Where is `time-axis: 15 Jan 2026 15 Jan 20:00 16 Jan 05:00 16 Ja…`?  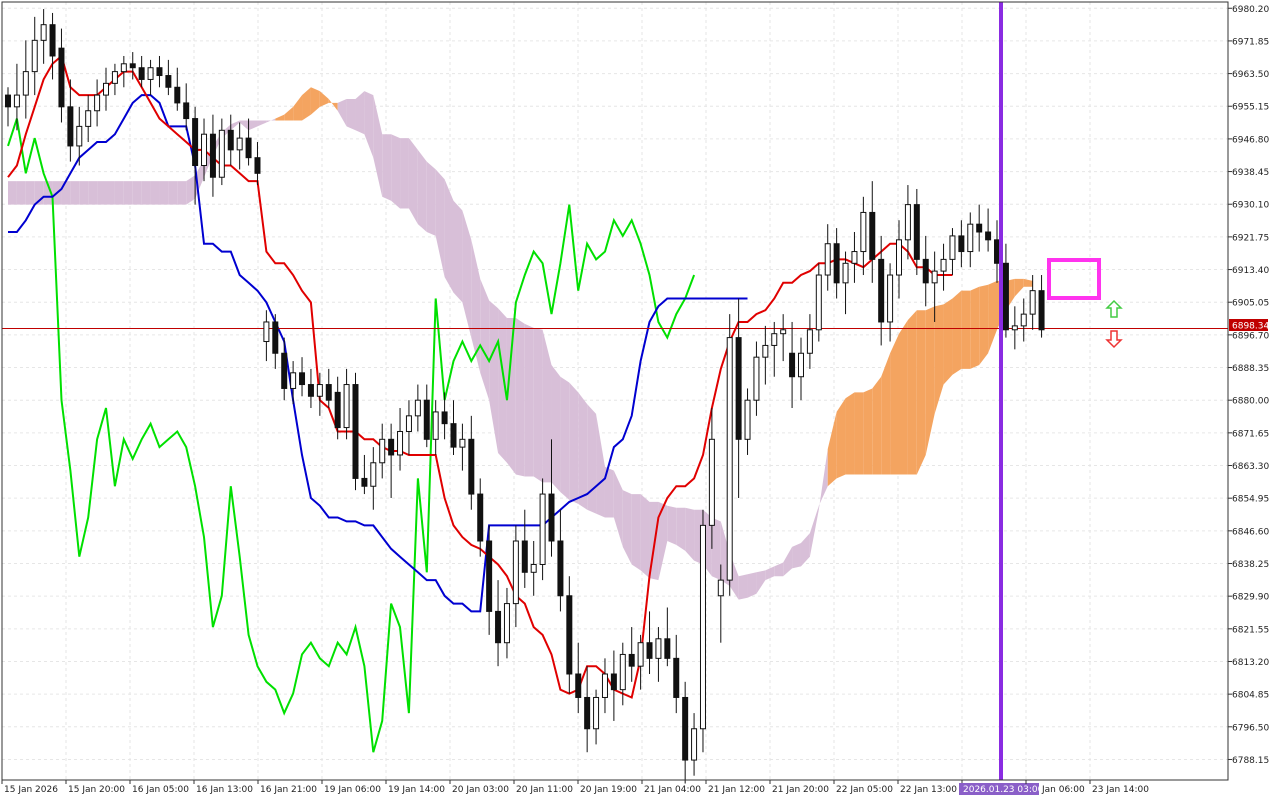 time-axis: 15 Jan 2026 15 Jan 20:00 16 Jan 05:00 16 Ja… is located at coordinates (575, 787).